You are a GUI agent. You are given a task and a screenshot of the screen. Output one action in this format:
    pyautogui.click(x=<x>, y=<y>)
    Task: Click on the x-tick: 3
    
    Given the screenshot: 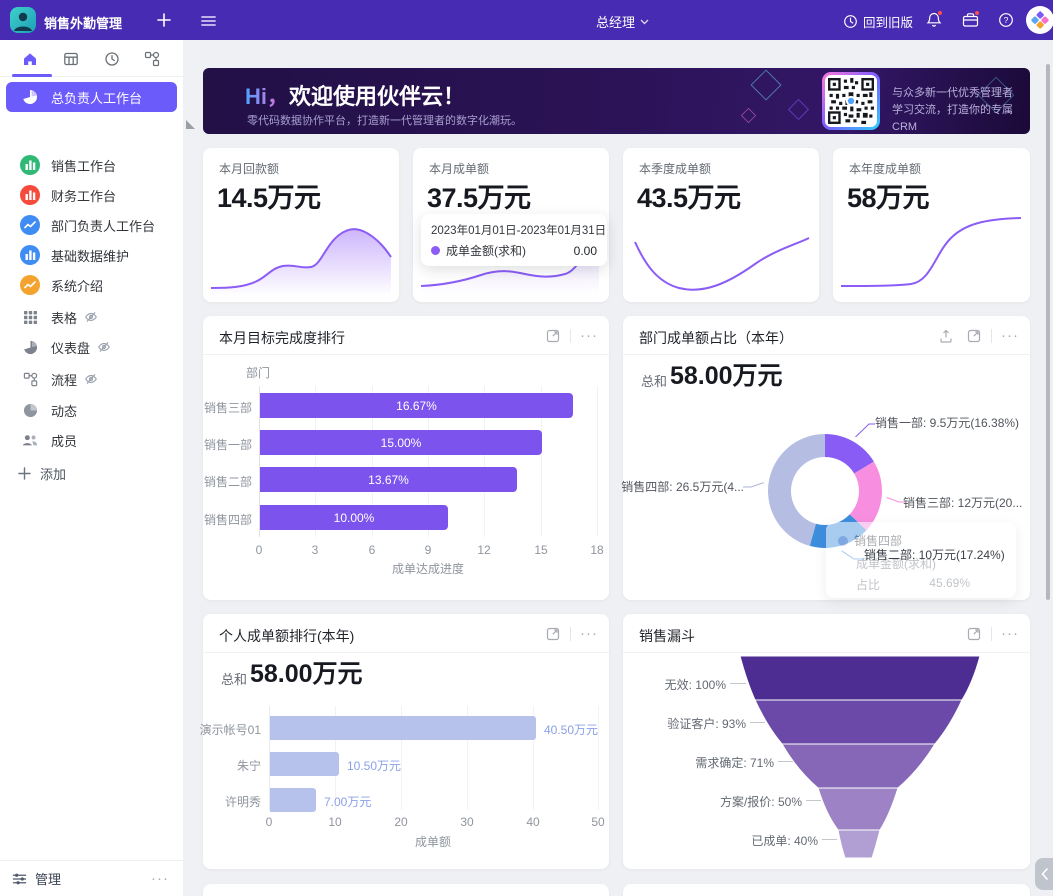 What is the action you would take?
    pyautogui.click(x=315, y=550)
    